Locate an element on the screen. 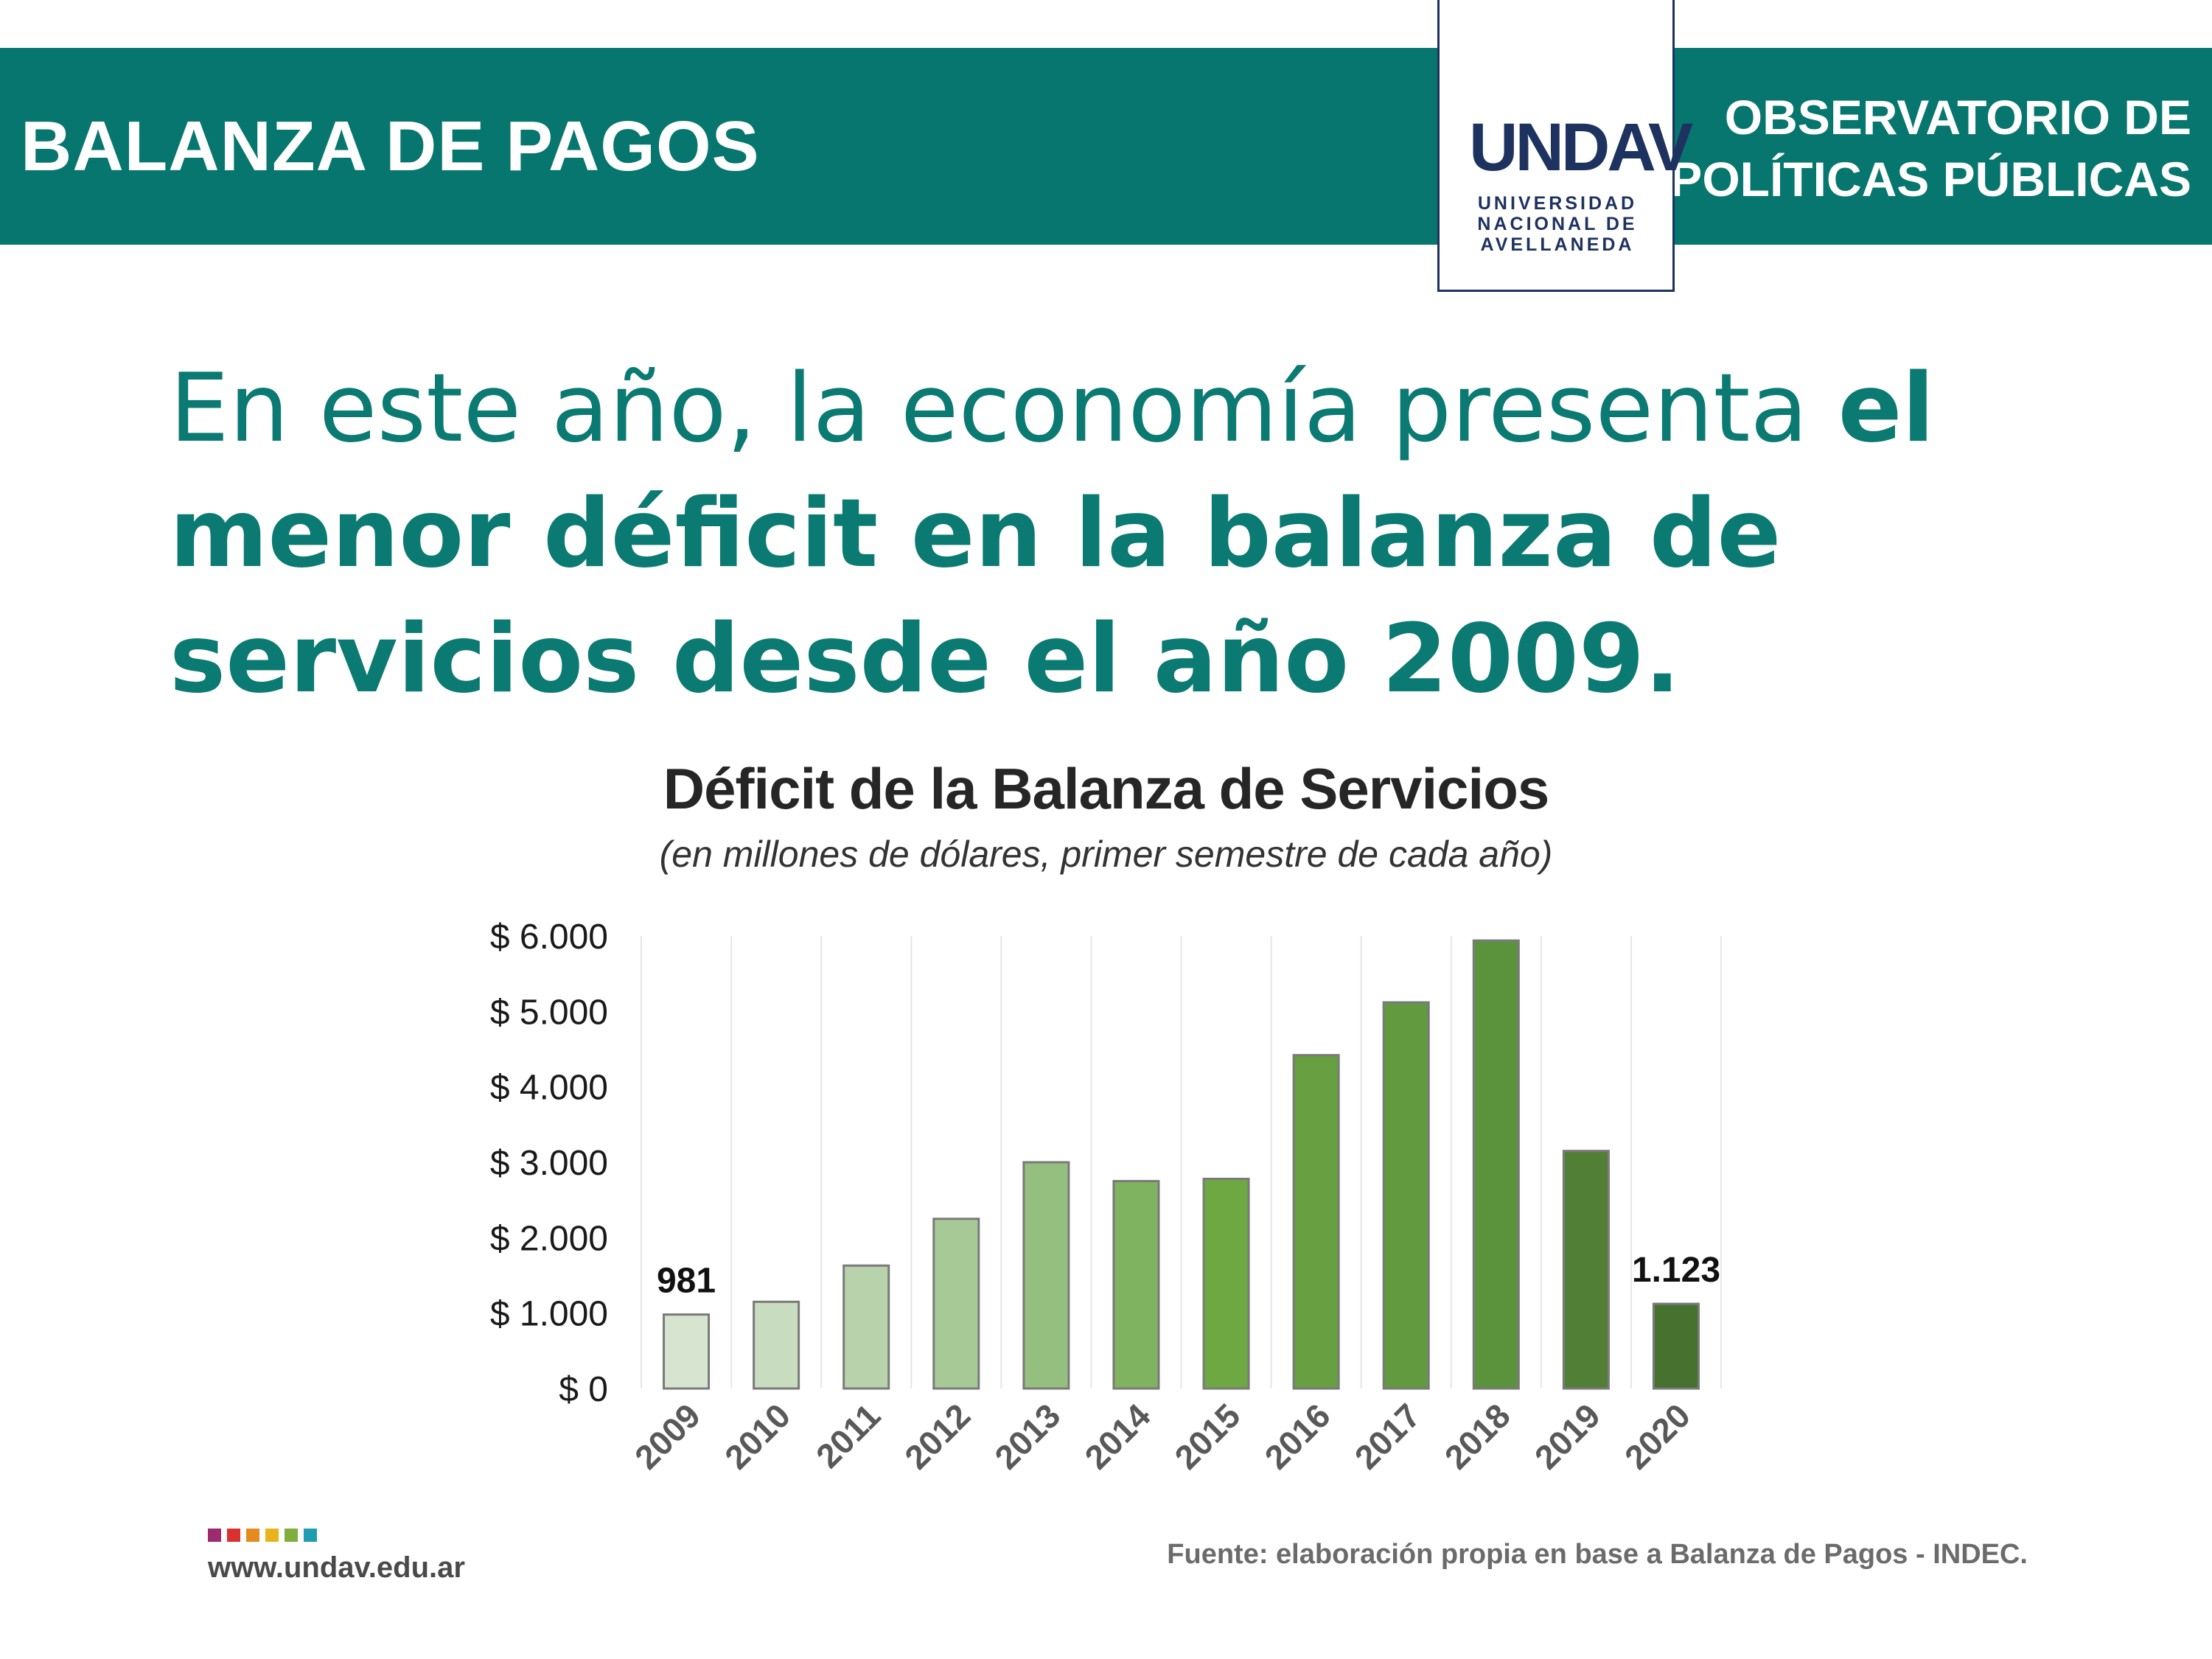 This screenshot has height=1659, width=2212. bar-2018 is located at coordinates (1496, 1164).